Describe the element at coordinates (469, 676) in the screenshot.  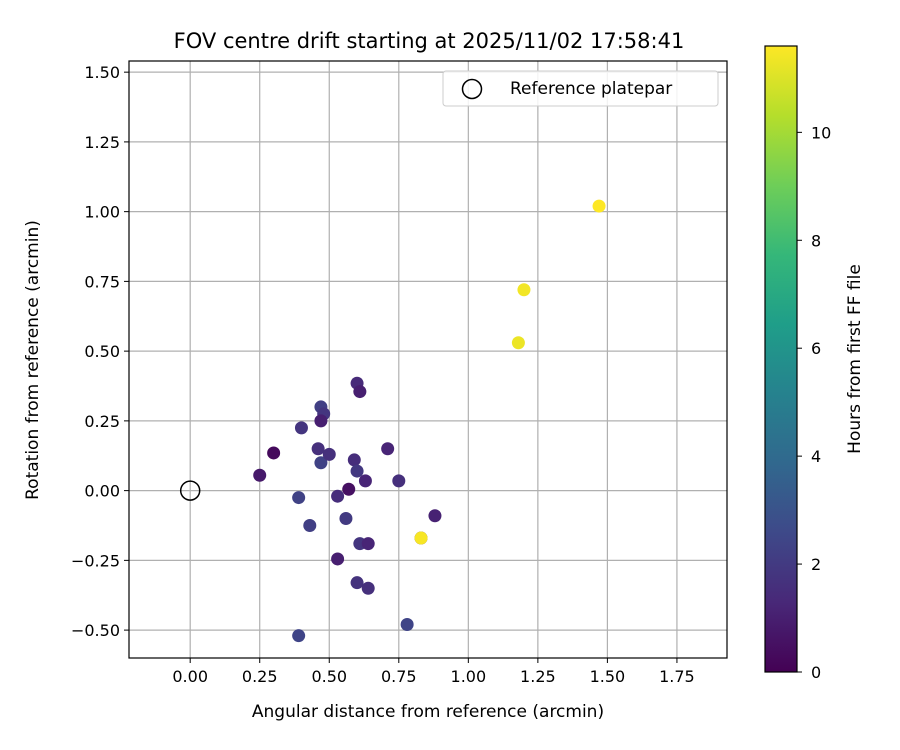
I see `x-tick-label: 1.00` at that location.